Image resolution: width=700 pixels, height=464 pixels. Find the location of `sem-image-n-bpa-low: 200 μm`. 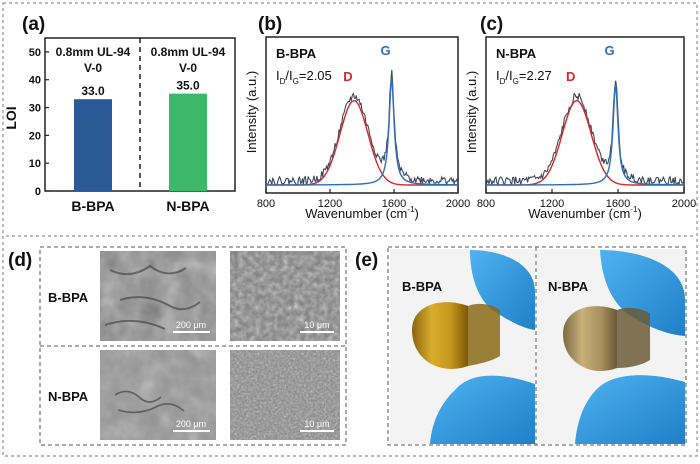

sem-image-n-bpa-low: 200 μm is located at coordinates (158, 395).